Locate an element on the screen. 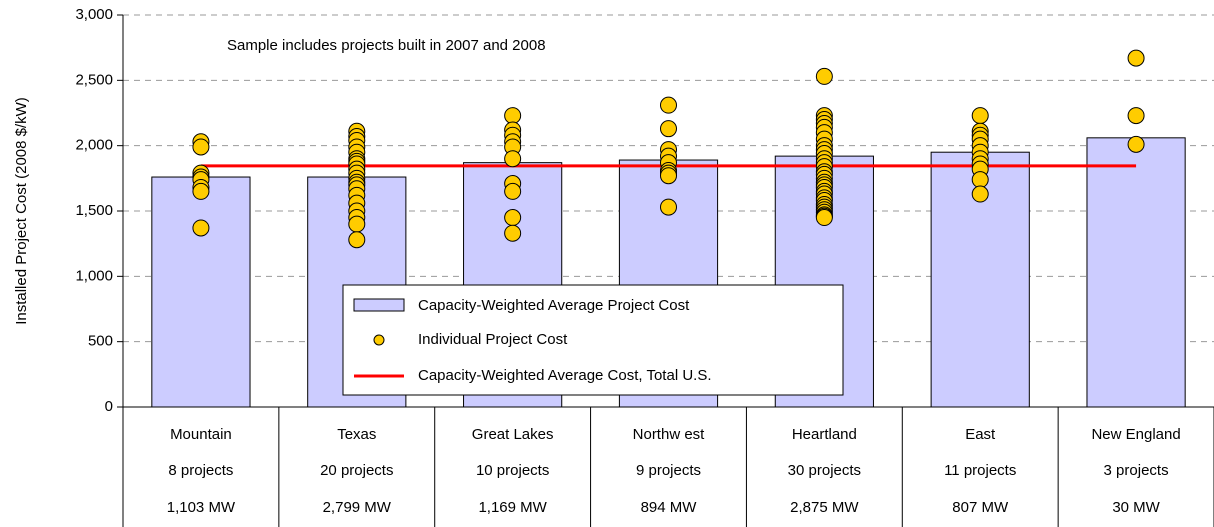 Image resolution: width=1214 pixels, height=527 pixels. projects-label: 20 projects is located at coordinates (356, 470).